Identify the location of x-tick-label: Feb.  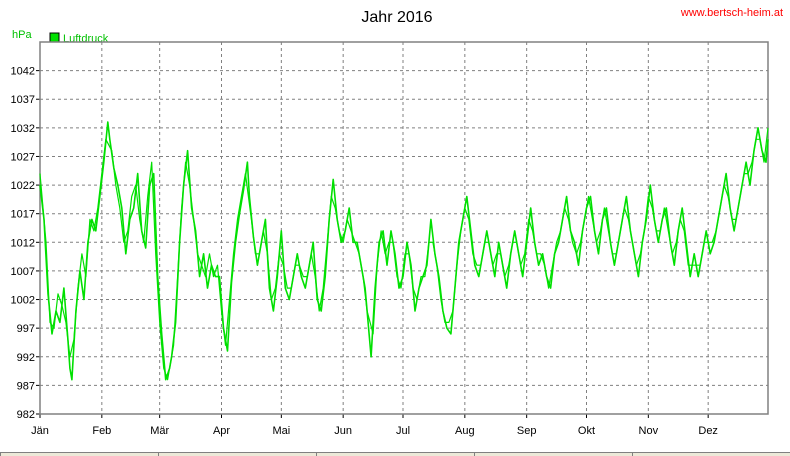
(101, 431).